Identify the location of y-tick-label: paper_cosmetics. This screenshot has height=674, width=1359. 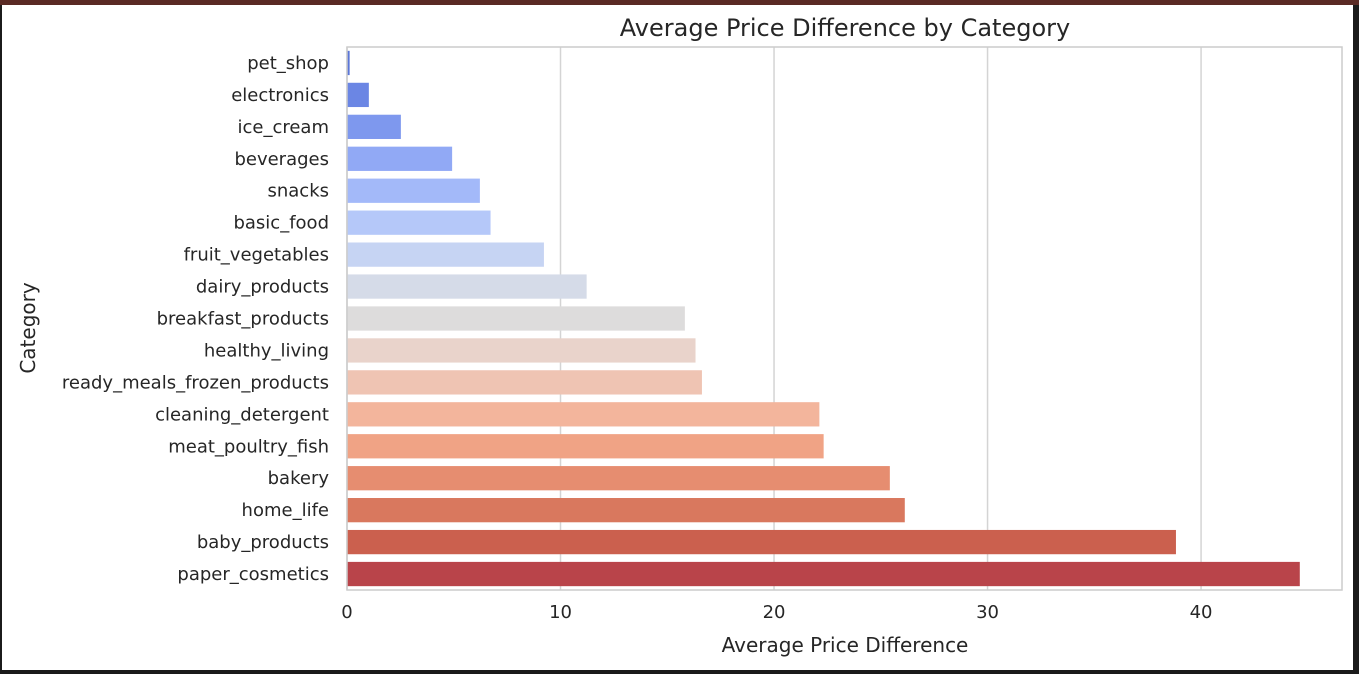
(253, 574).